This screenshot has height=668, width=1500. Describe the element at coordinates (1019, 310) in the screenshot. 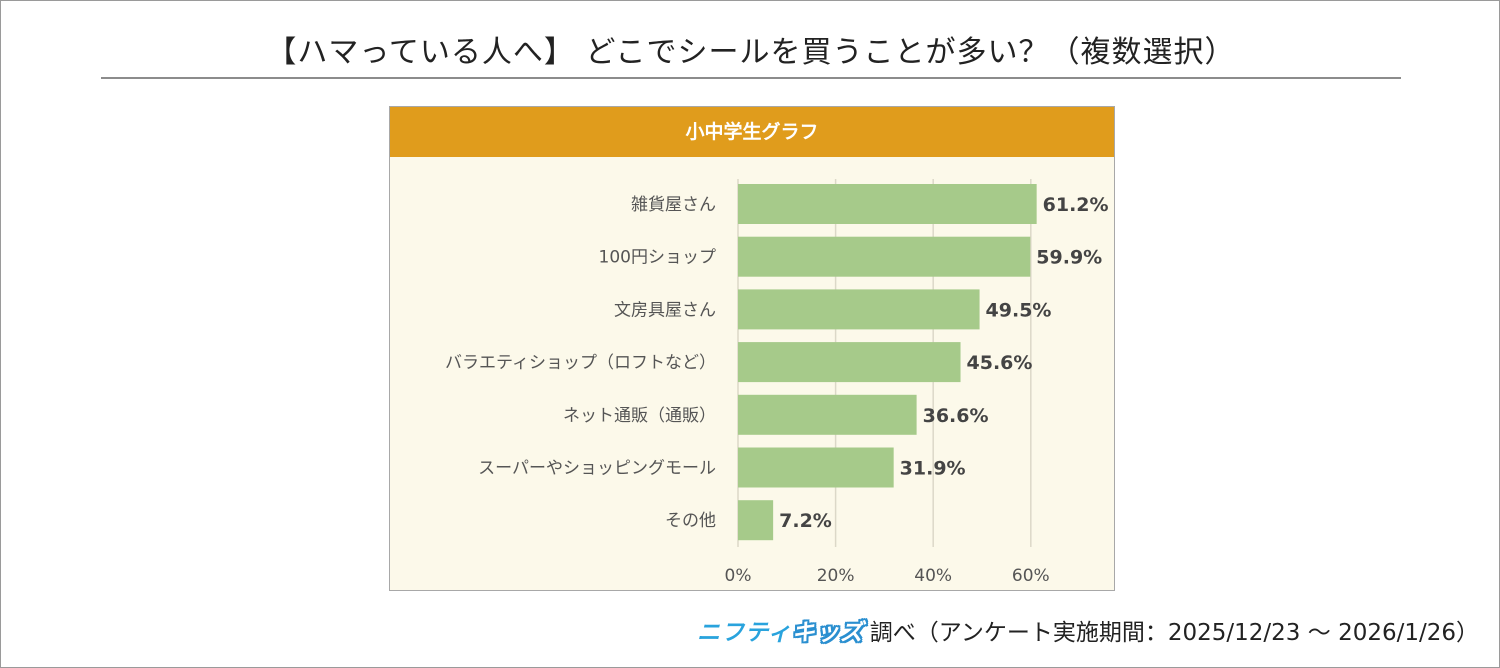

I see `data-label: 49.5%` at that location.